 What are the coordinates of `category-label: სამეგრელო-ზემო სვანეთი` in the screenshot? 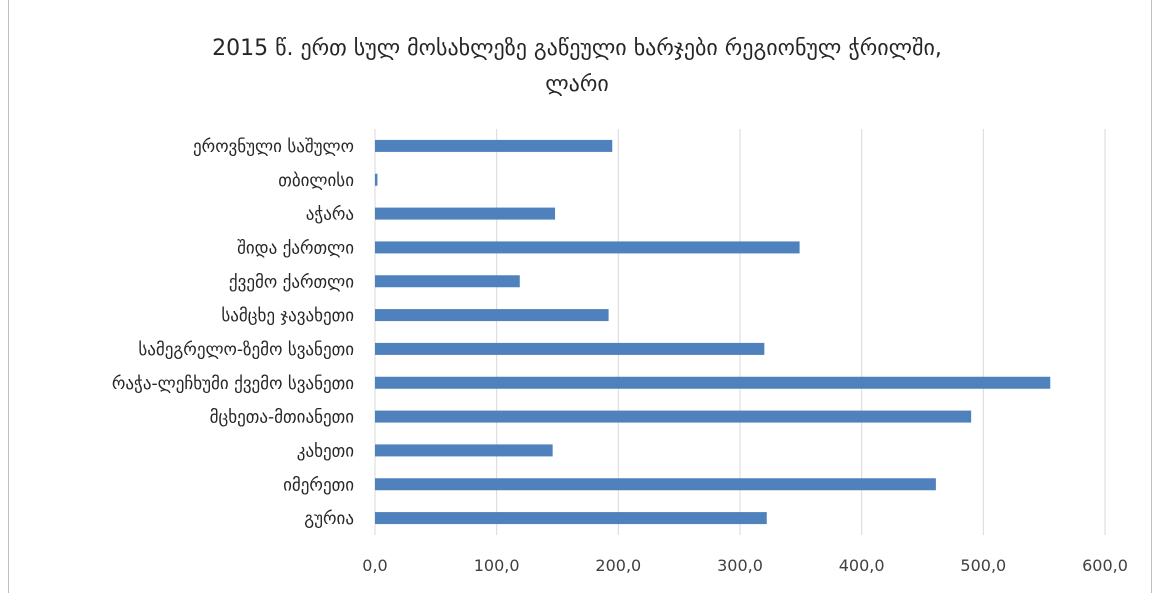 It's located at (246, 350).